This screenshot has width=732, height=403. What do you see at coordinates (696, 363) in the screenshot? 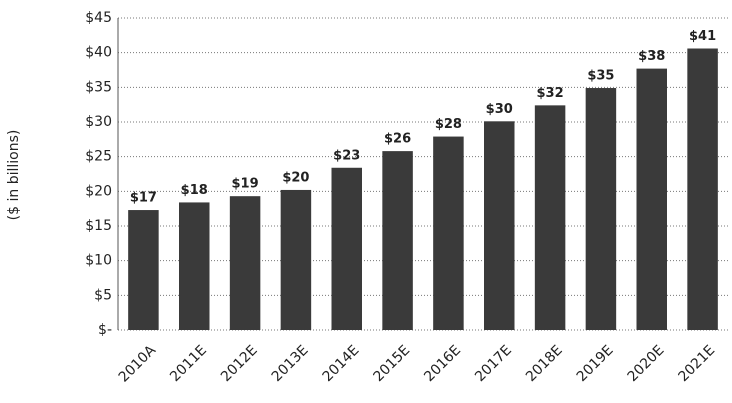
I see `x-tick-label: 2021E` at bounding box center [696, 363].